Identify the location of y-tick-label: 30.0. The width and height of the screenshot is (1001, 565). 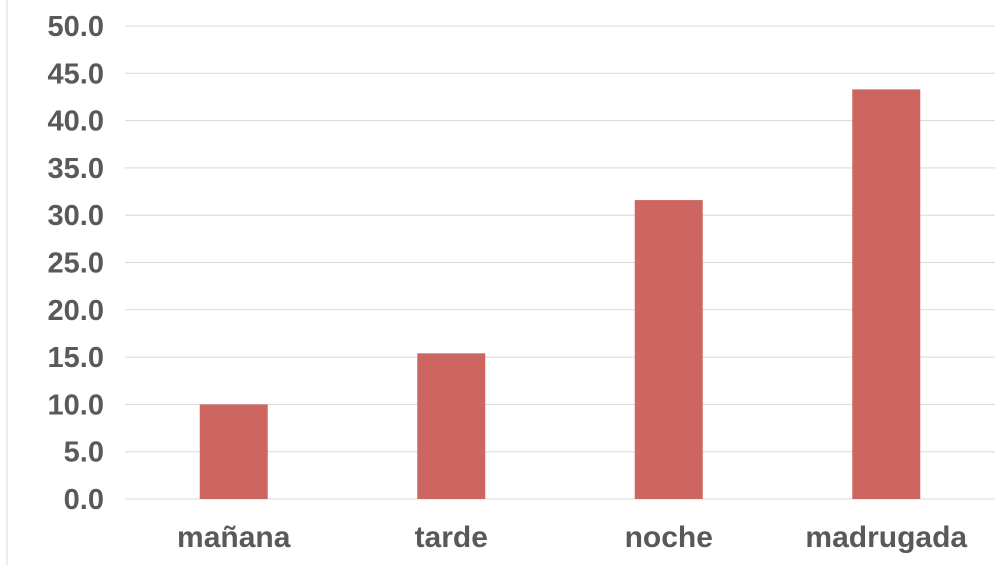
(76, 216).